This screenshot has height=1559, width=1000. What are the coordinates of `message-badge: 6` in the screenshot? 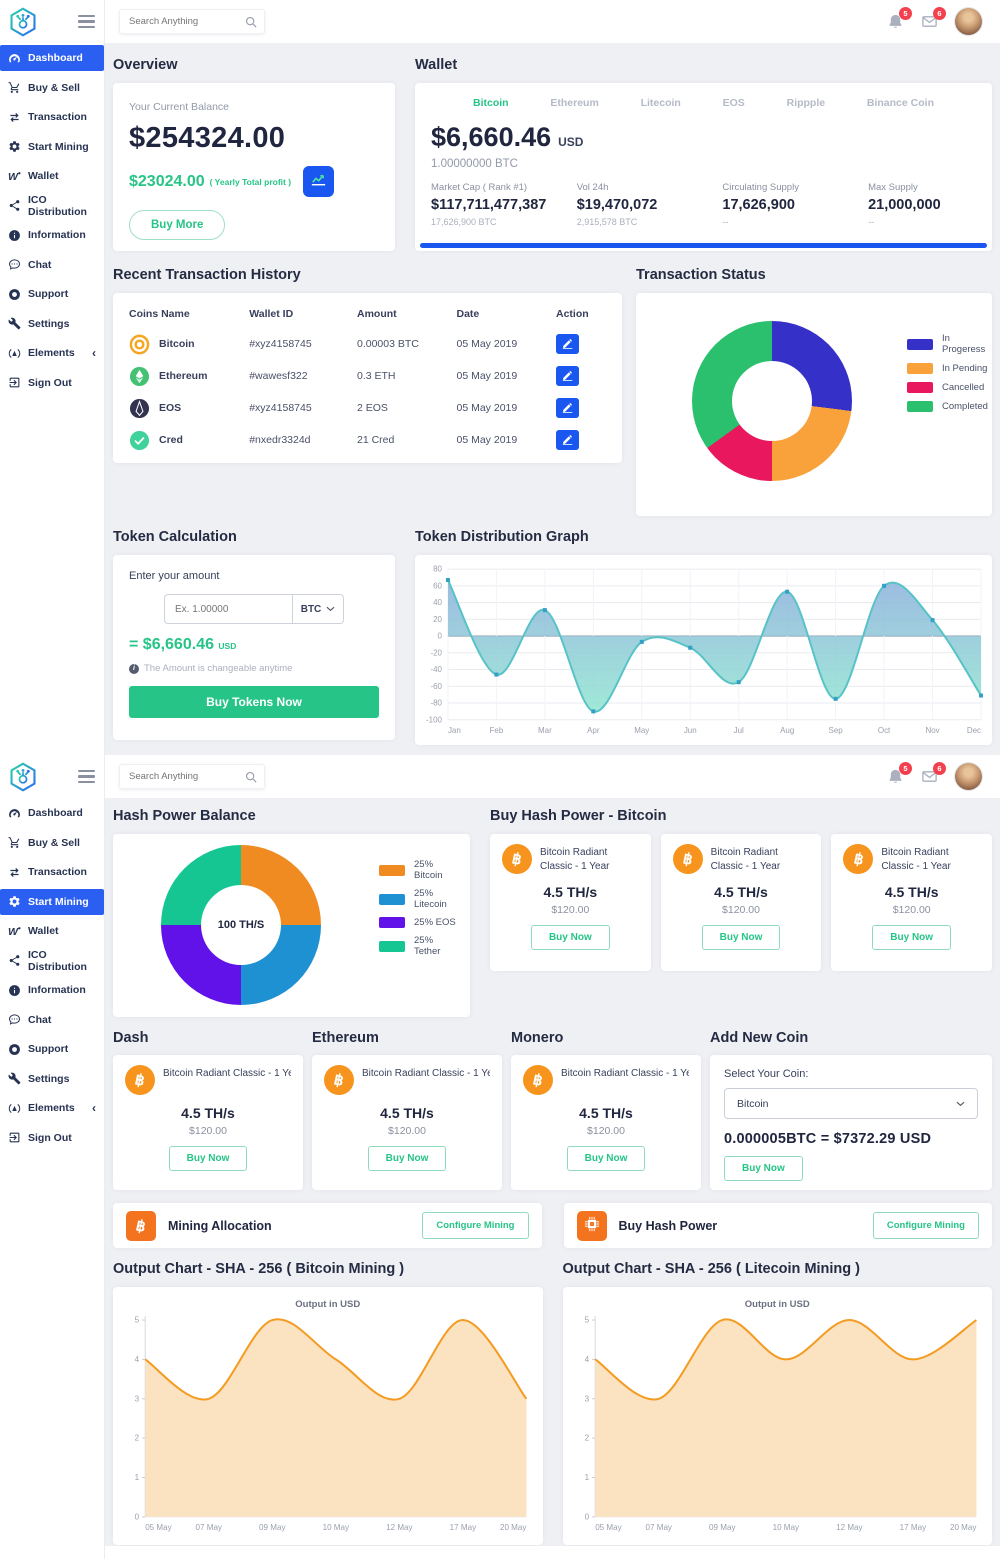 It's located at (939, 13).